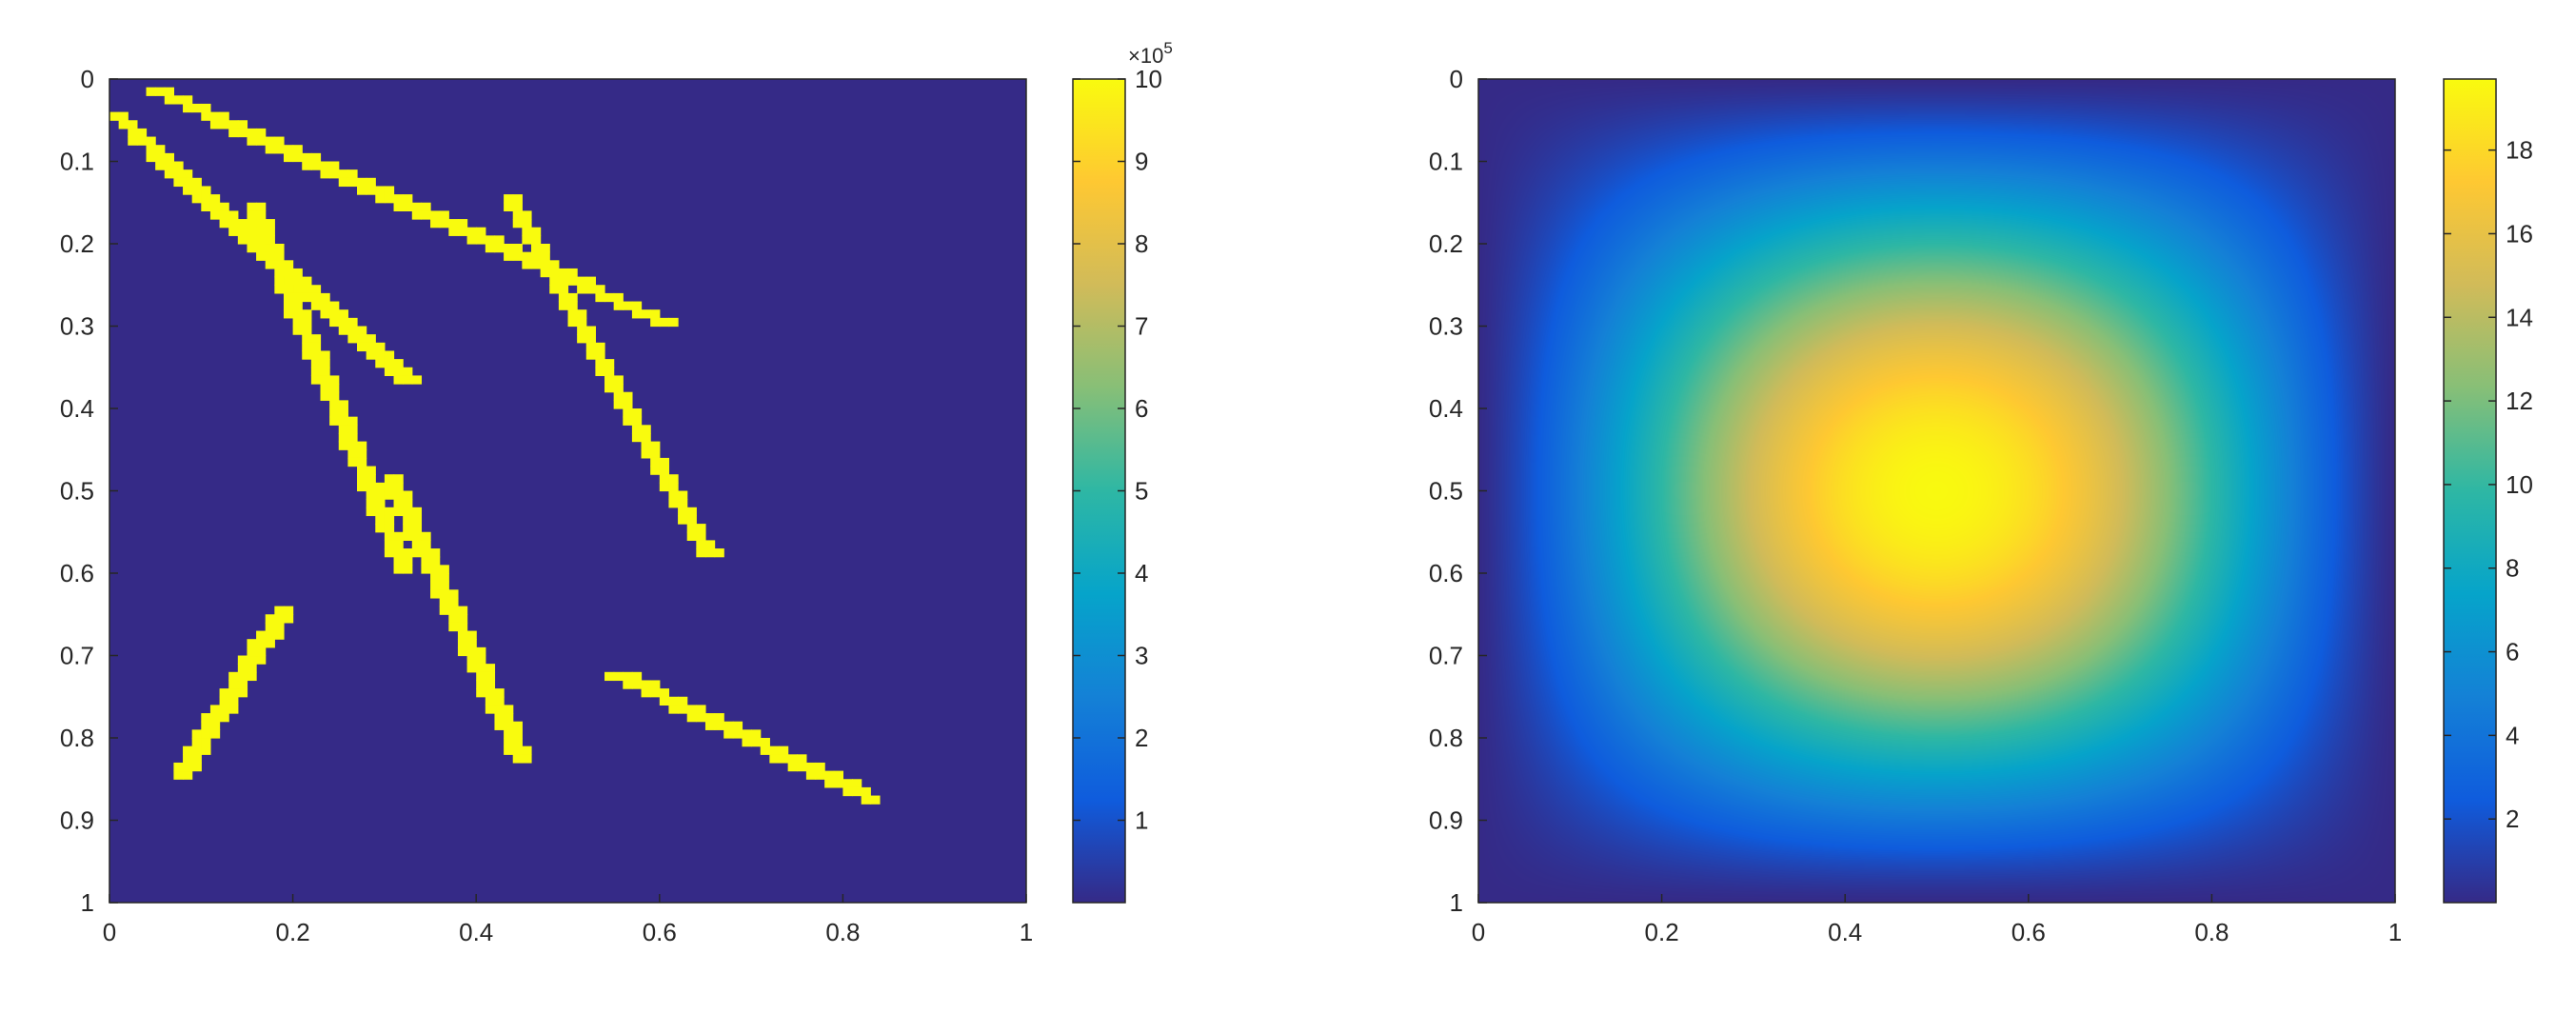  What do you see at coordinates (2512, 568) in the screenshot?
I see `right-colorbar-tick-label: 8` at bounding box center [2512, 568].